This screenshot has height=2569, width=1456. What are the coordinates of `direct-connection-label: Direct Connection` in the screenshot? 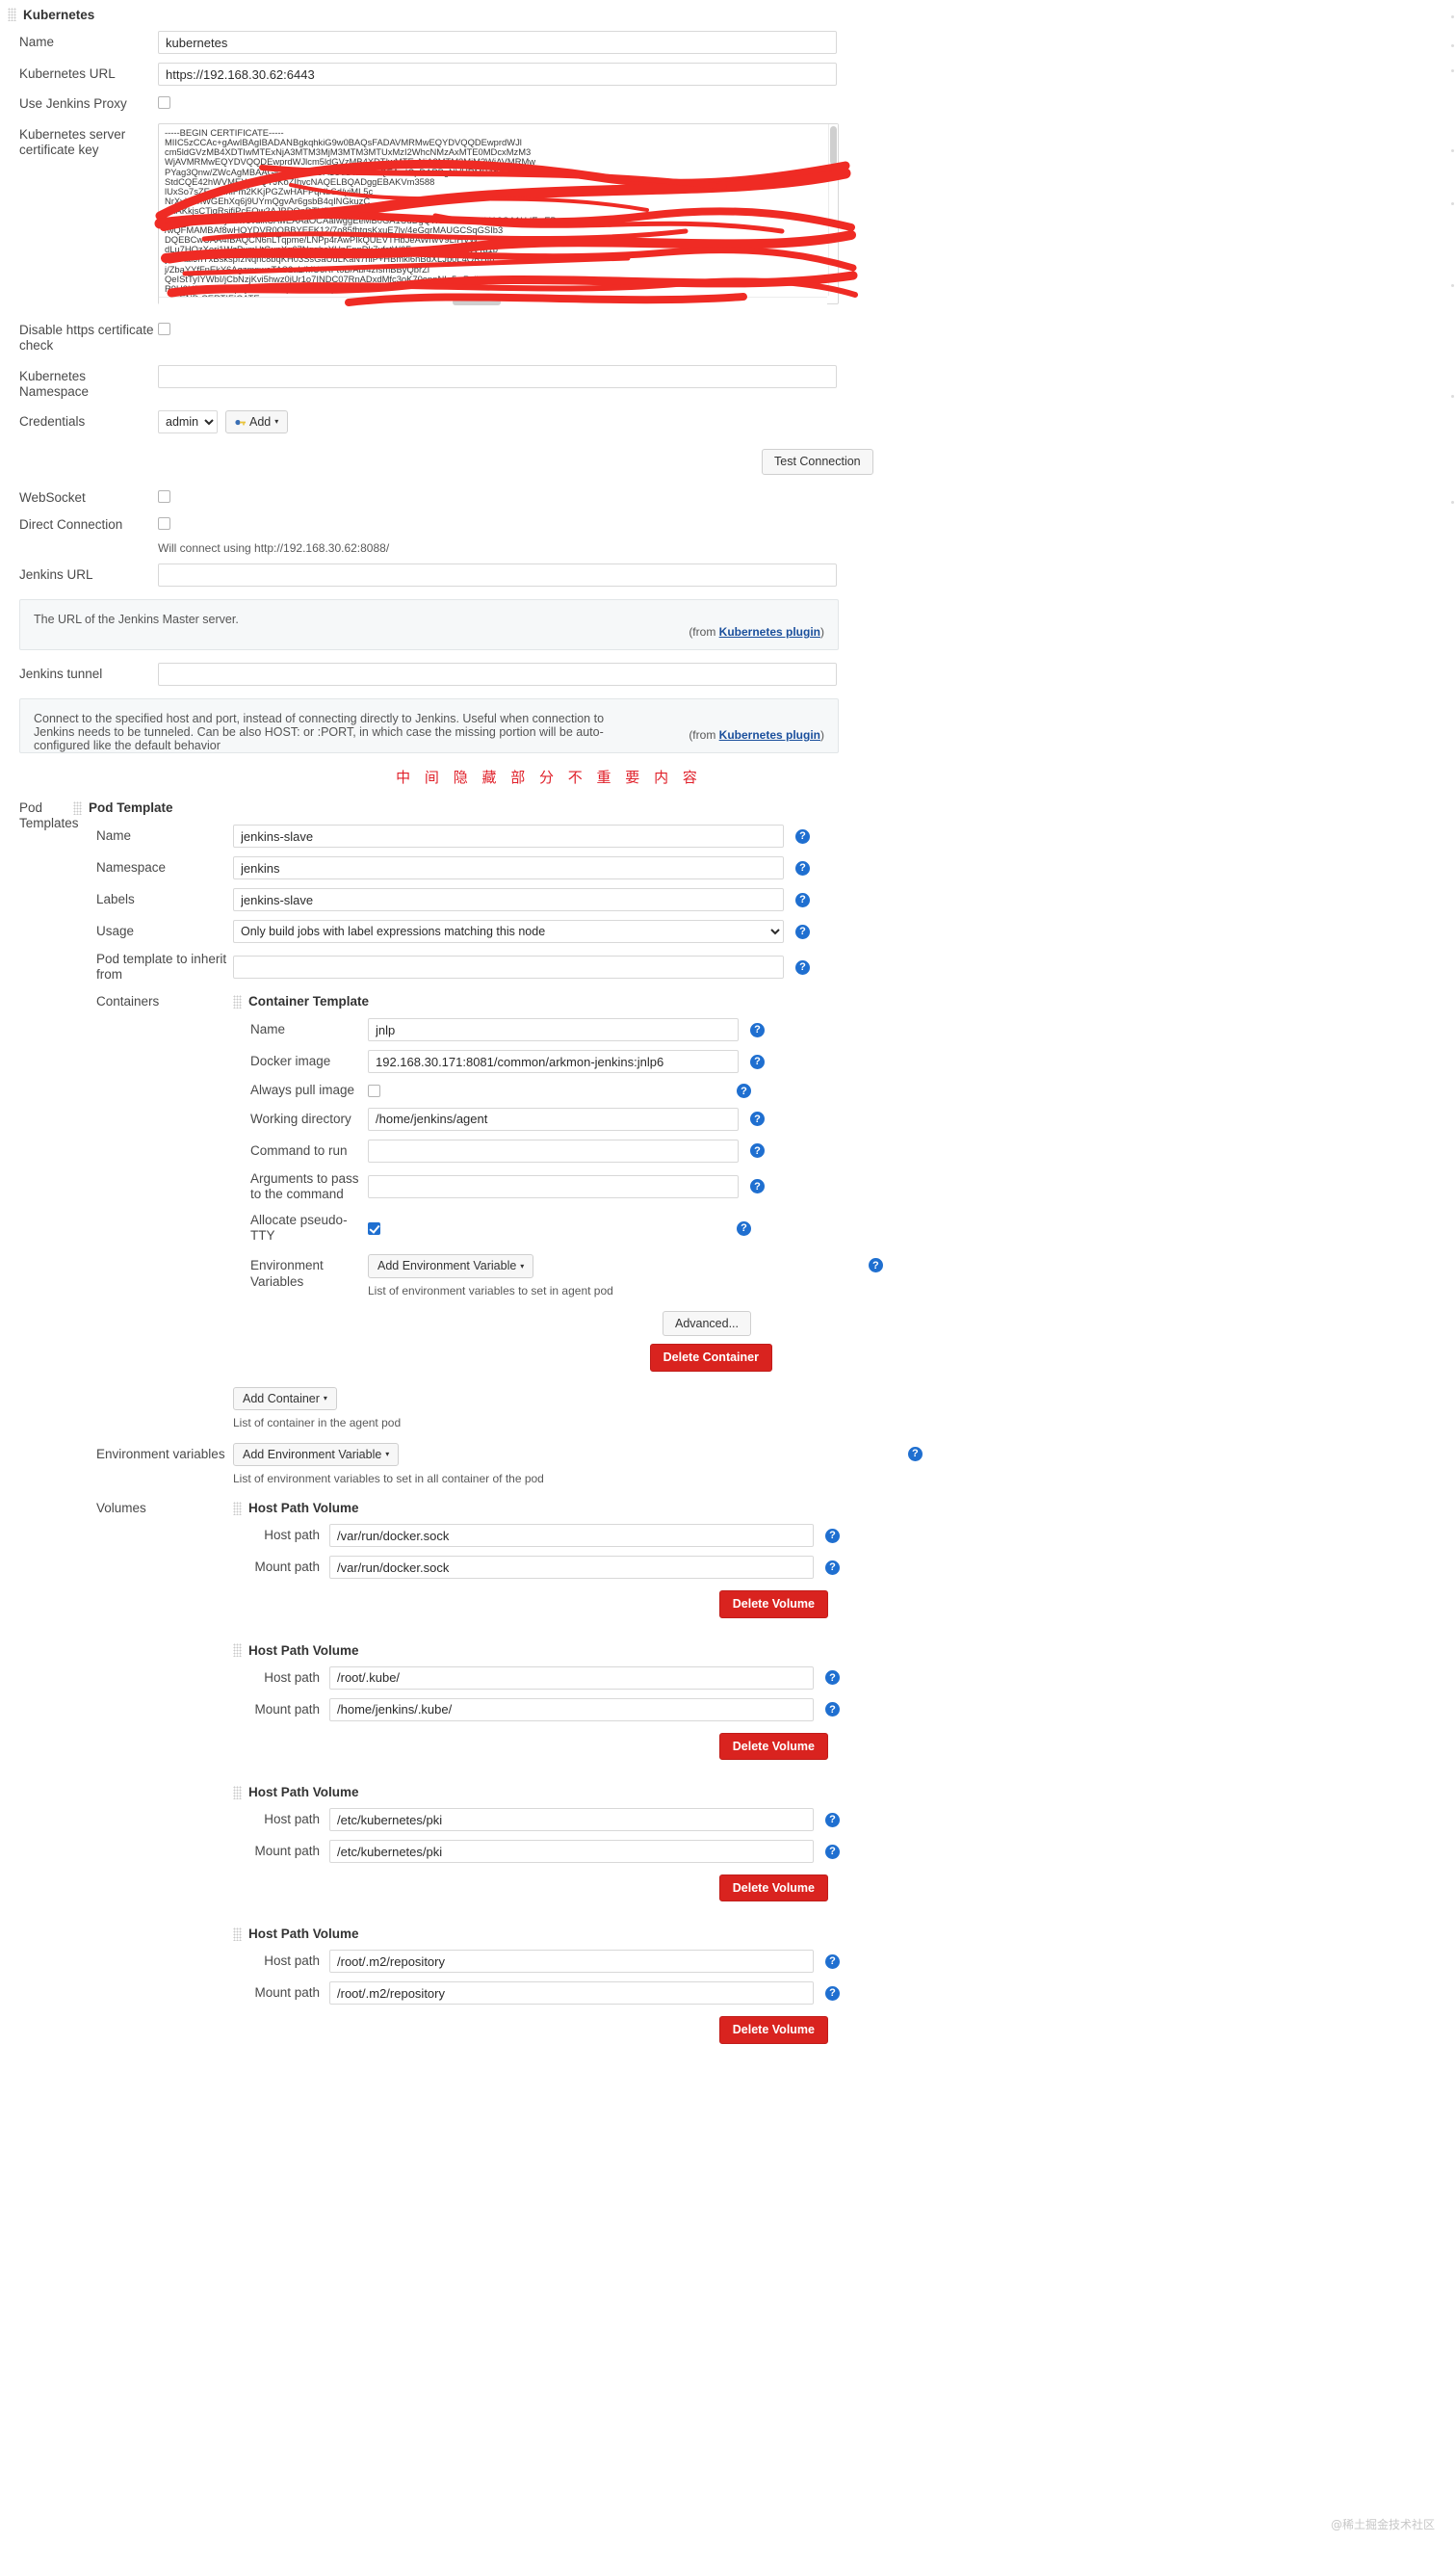 It's located at (71, 524).